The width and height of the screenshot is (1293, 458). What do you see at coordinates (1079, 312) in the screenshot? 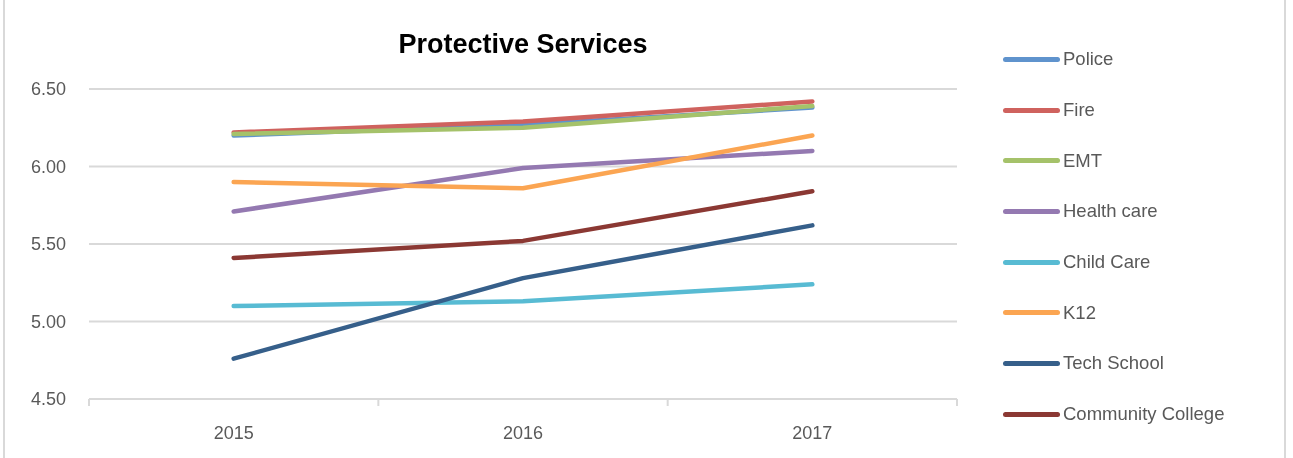
I see `legend-label: K12` at bounding box center [1079, 312].